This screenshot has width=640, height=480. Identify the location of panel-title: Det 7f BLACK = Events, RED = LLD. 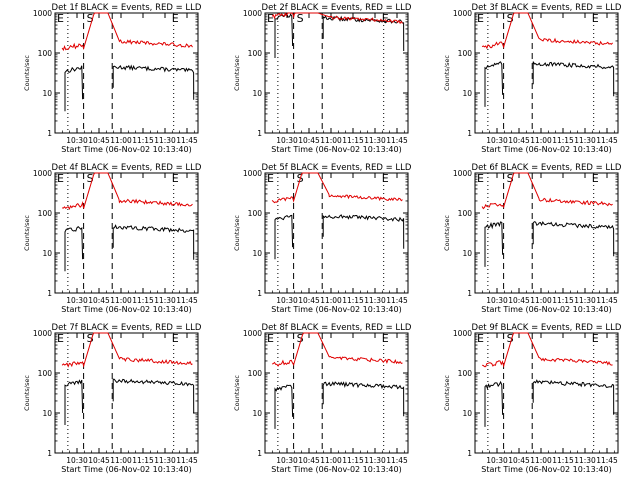
(127, 328).